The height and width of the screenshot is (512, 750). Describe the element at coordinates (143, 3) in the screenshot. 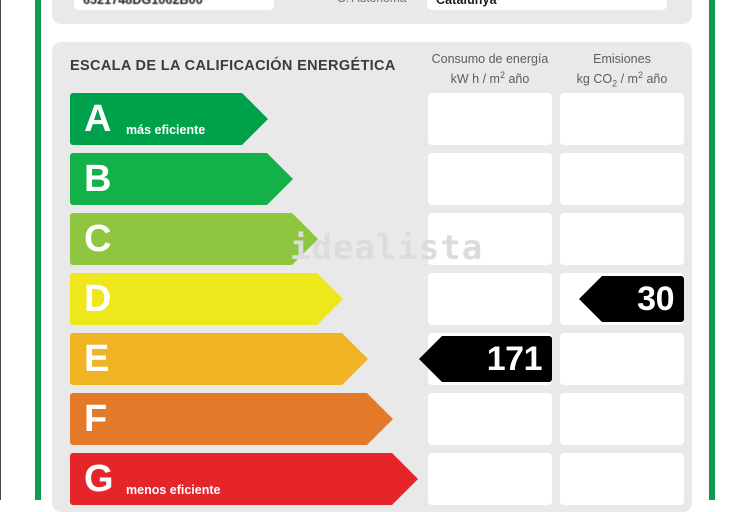

I see `reference-value: 6521748DG1062B00` at that location.